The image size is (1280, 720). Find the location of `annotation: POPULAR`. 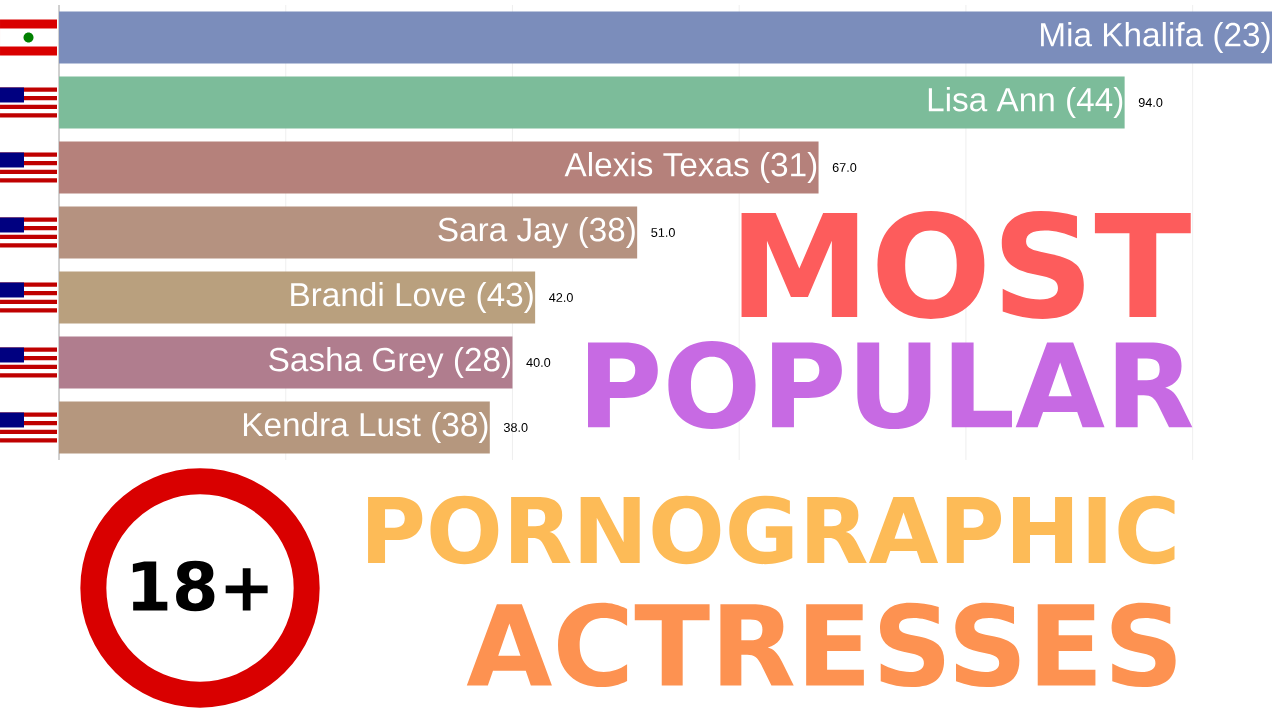

annotation: POPULAR is located at coordinates (890, 385).